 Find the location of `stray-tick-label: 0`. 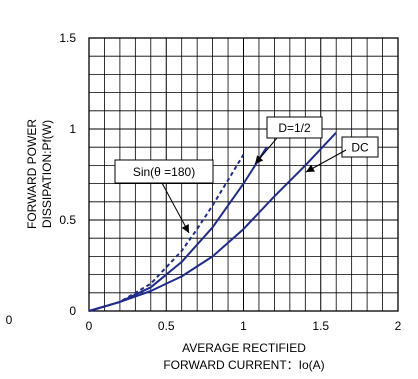

stray-tick-label: 0 is located at coordinates (9, 320).